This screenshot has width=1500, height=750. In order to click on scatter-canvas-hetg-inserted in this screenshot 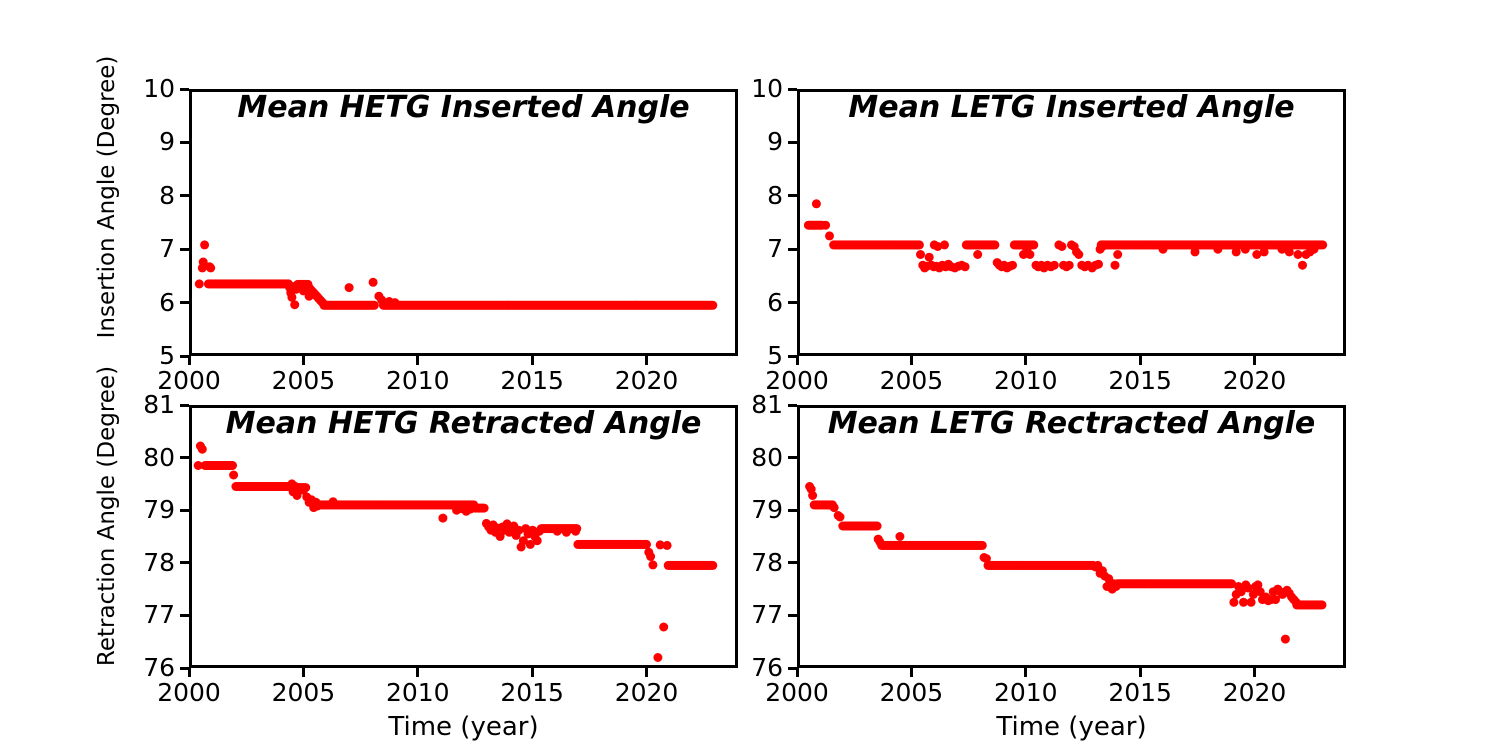, I will do `click(456, 275)`.